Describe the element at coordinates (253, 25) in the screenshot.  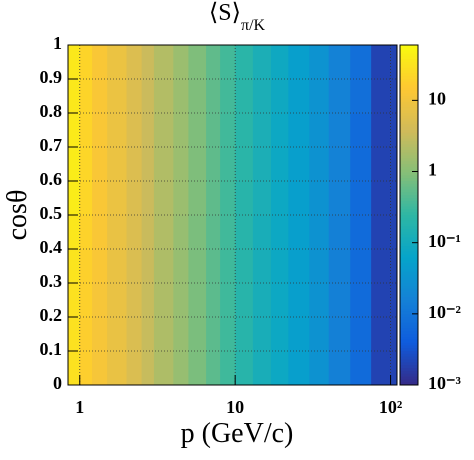
I see `title-subscript: π/K` at that location.